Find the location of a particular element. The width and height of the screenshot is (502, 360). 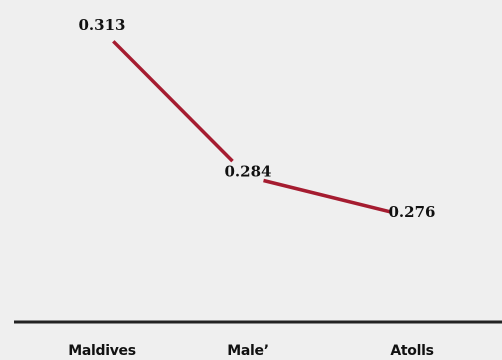

x-tick-label-2: Male’ is located at coordinates (248, 351).